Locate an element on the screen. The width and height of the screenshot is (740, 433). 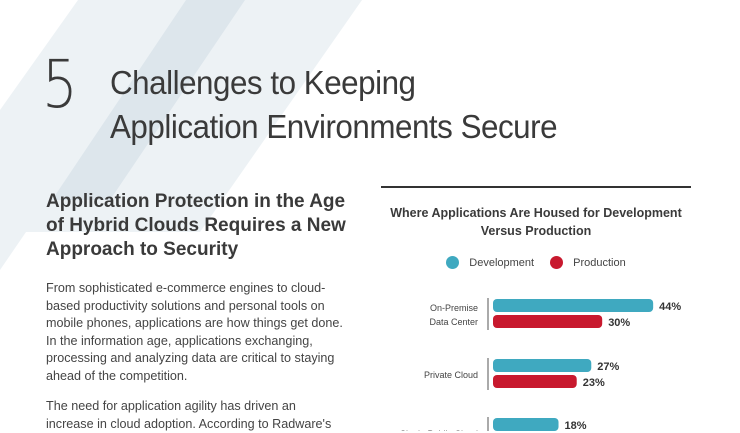
development-dot-icon is located at coordinates (453, 262).